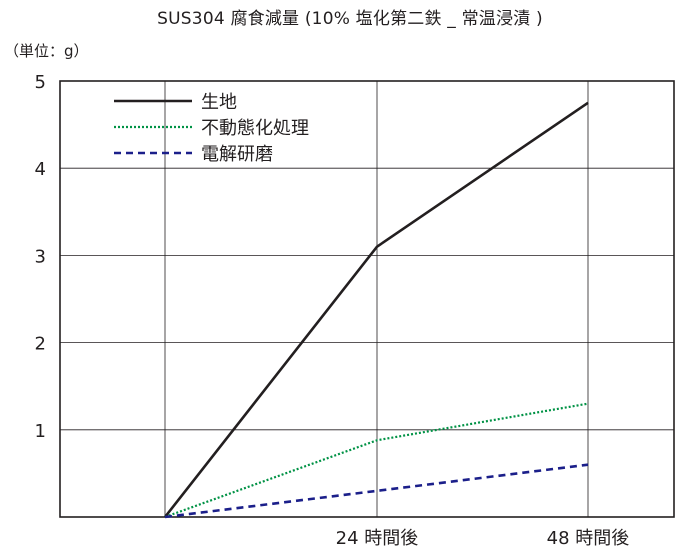 This screenshot has height=552, width=700. What do you see at coordinates (350, 19) in the screenshot?
I see `chart-title: SUS304 腐食減量 (10% 塩化第二鉄 _ 常温浸漬 )` at bounding box center [350, 19].